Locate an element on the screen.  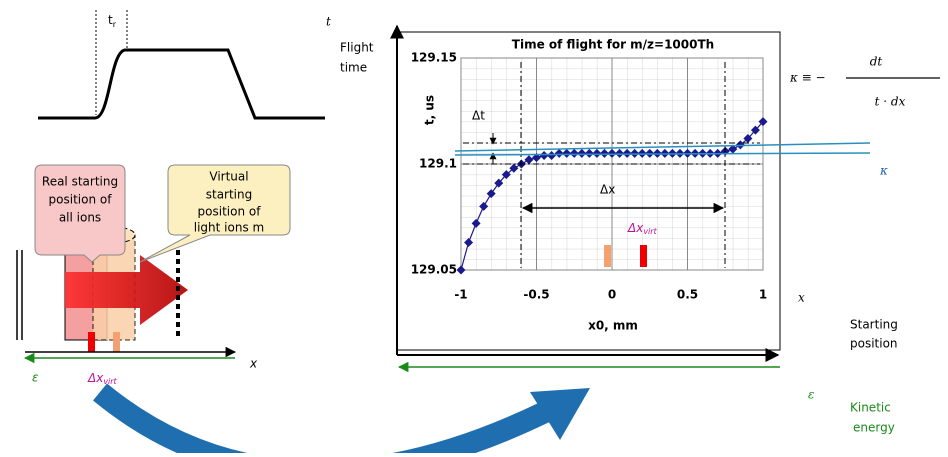
kappa-lhs: κ ≡ − is located at coordinates (807, 78).